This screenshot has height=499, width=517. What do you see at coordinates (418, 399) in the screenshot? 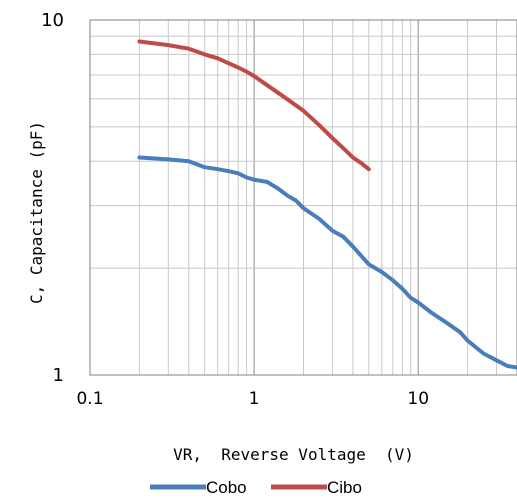
I see `x-tick-label: 10` at bounding box center [418, 399].